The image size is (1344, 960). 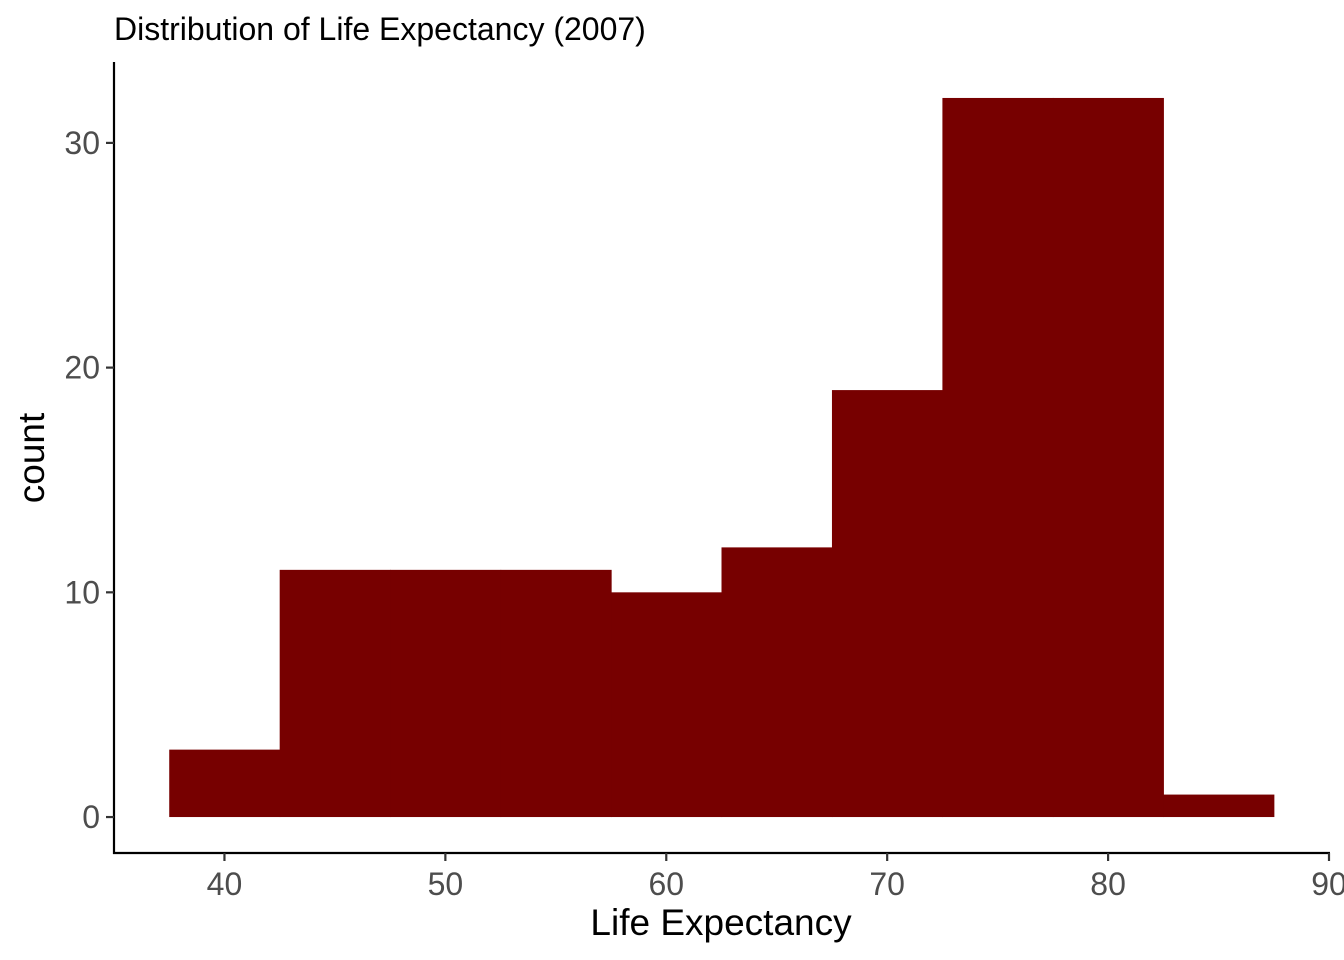 What do you see at coordinates (1108, 884) in the screenshot?
I see `x-tick-label-4: 80` at bounding box center [1108, 884].